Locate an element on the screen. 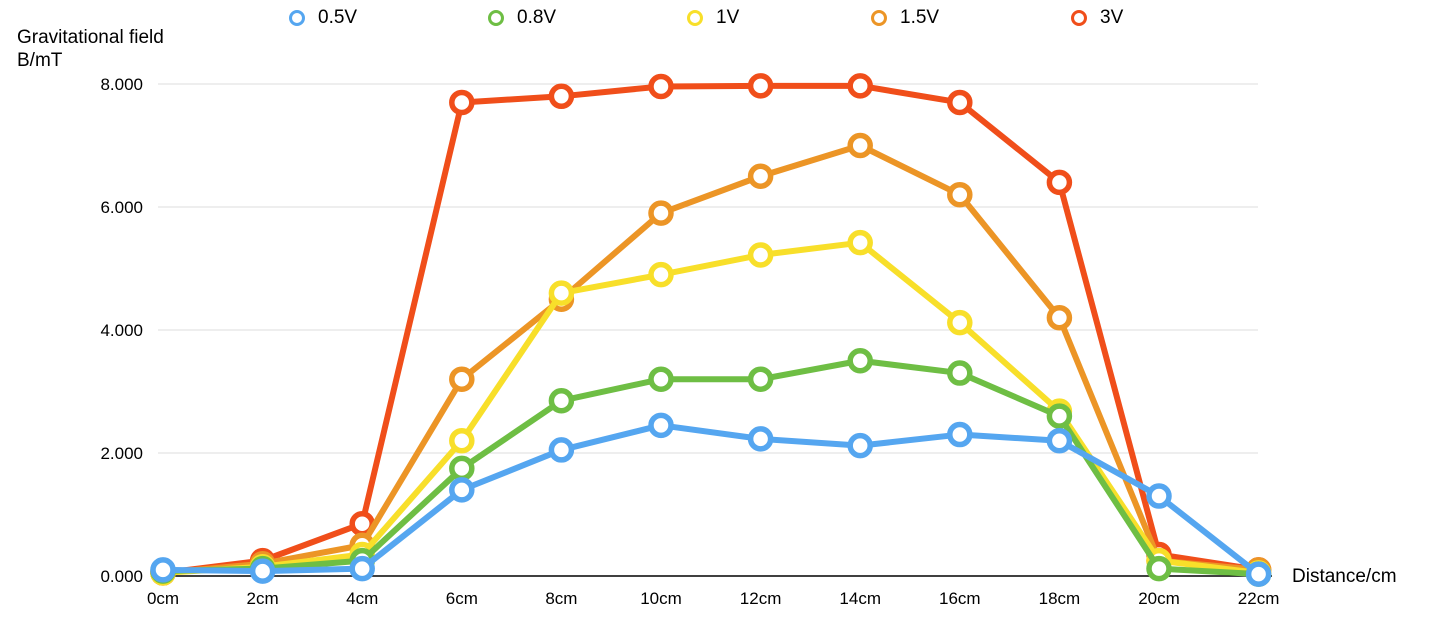  x-axis-title: Distance/cm is located at coordinates (1344, 576).